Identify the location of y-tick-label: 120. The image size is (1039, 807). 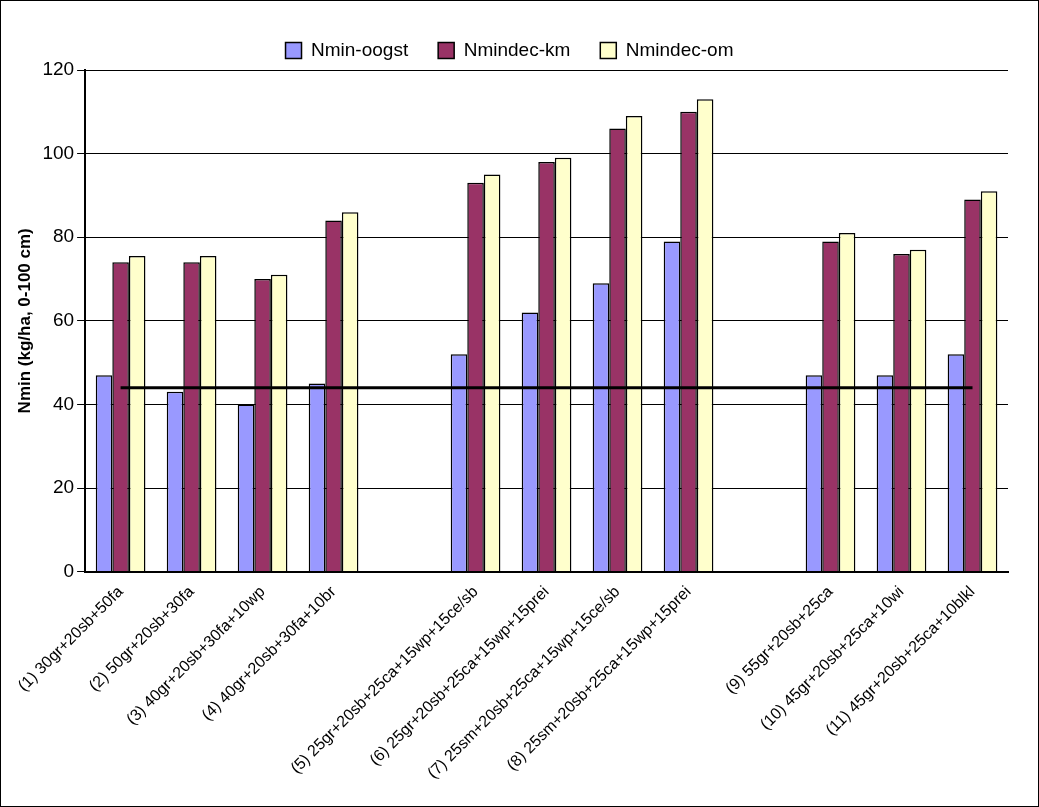
(58, 69).